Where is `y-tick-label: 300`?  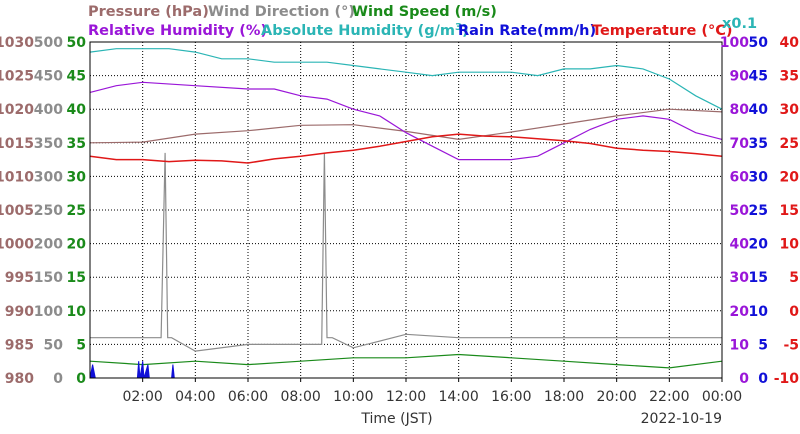 y-tick-label: 300 is located at coordinates (48, 177).